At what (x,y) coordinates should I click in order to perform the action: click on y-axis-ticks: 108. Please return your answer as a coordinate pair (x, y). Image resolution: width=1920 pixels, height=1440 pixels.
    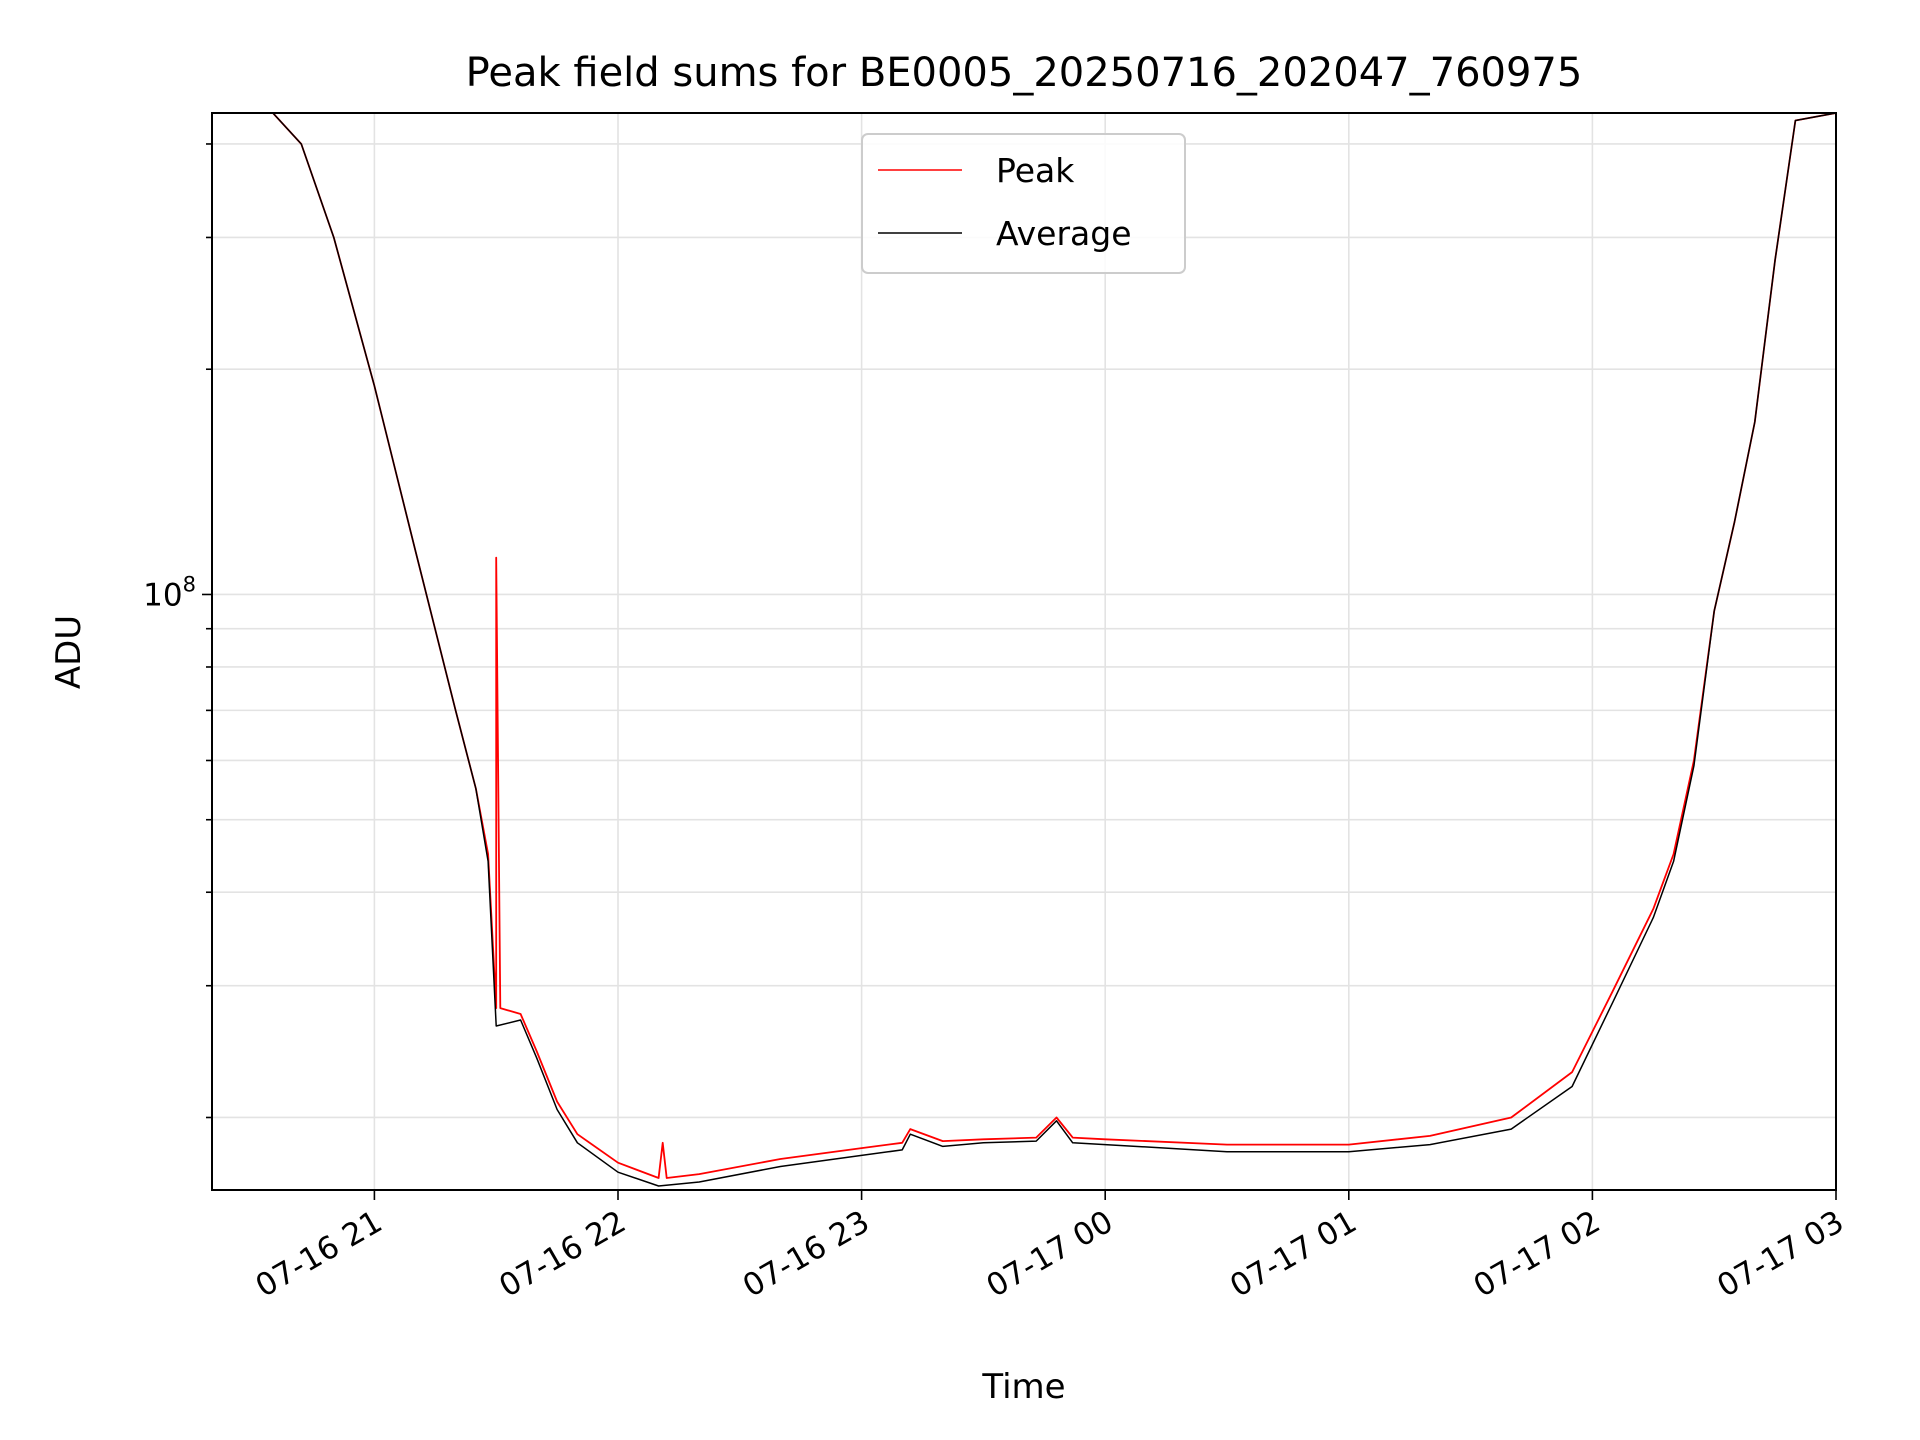
    Looking at the image, I should click on (177, 631).